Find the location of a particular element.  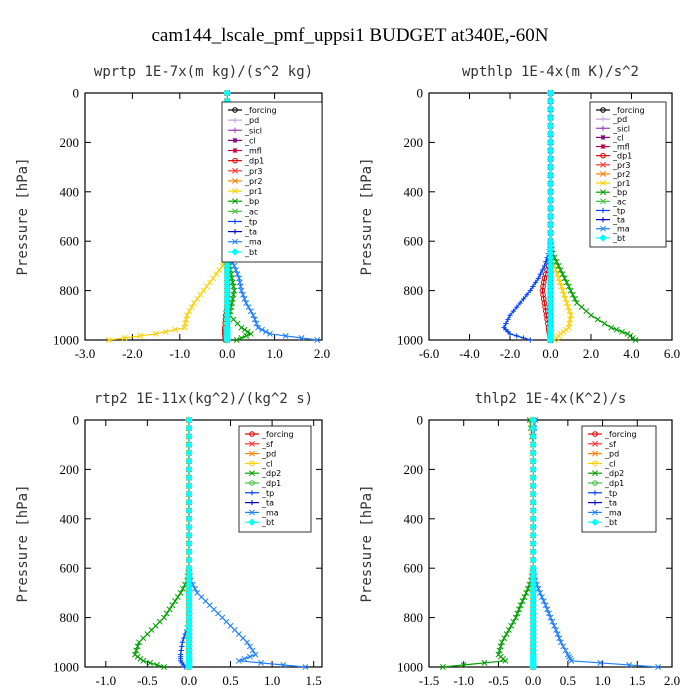

legend-entry: _tp is located at coordinates (618, 210).